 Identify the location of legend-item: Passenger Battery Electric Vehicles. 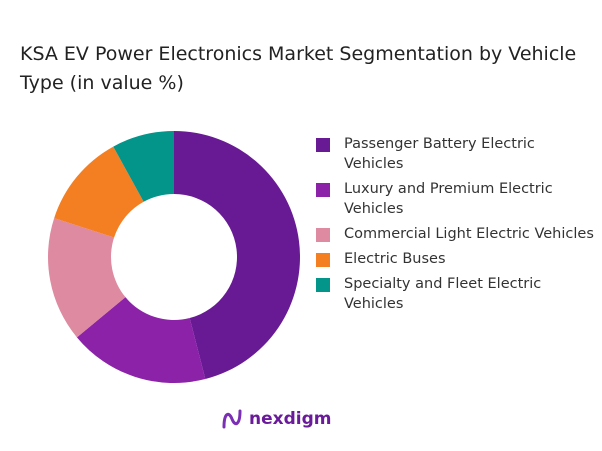
(456, 154).